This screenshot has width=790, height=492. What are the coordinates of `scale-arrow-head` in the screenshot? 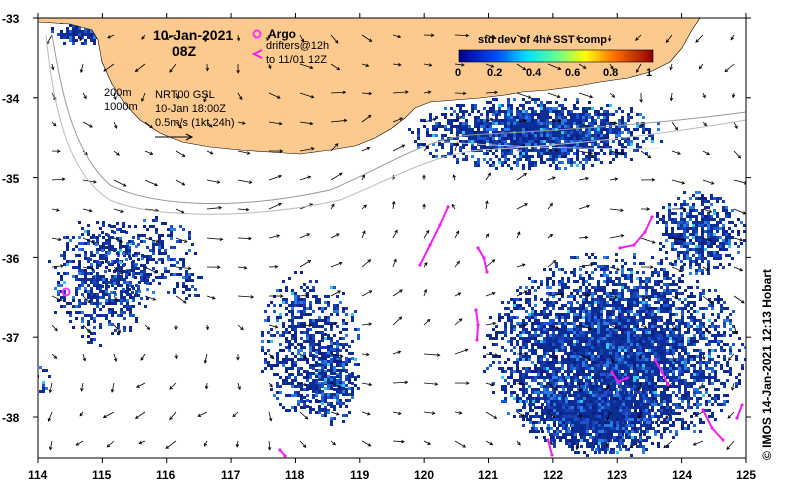 It's located at (189, 137).